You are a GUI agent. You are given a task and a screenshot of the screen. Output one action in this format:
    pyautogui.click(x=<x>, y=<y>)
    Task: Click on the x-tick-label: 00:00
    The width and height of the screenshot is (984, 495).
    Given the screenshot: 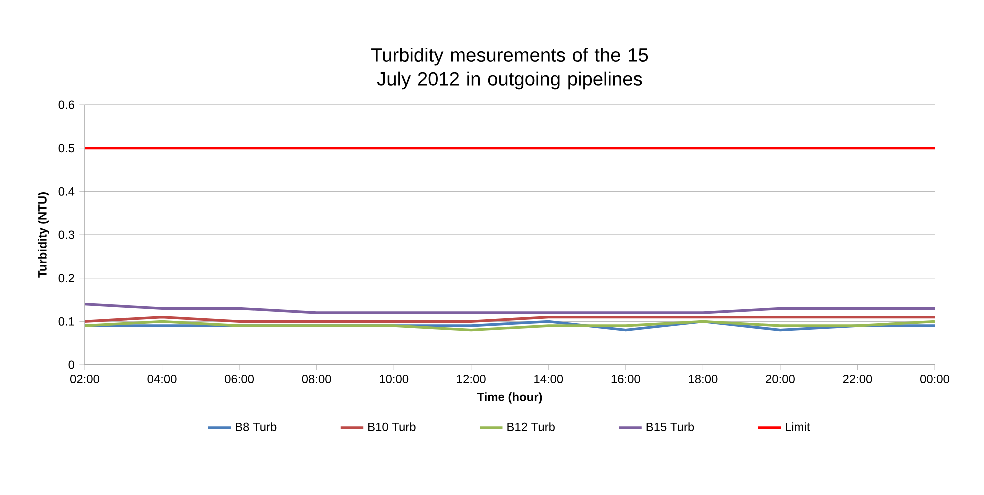 What is the action you would take?
    pyautogui.click(x=935, y=379)
    